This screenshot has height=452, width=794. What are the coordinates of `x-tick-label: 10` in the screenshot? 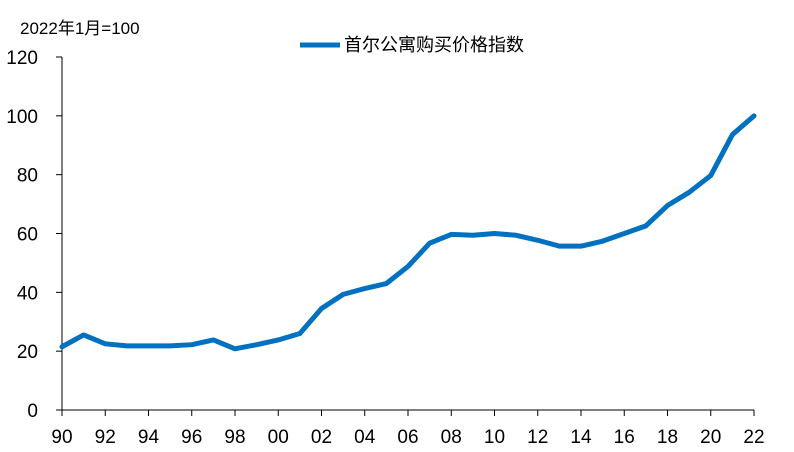 It's located at (494, 437).